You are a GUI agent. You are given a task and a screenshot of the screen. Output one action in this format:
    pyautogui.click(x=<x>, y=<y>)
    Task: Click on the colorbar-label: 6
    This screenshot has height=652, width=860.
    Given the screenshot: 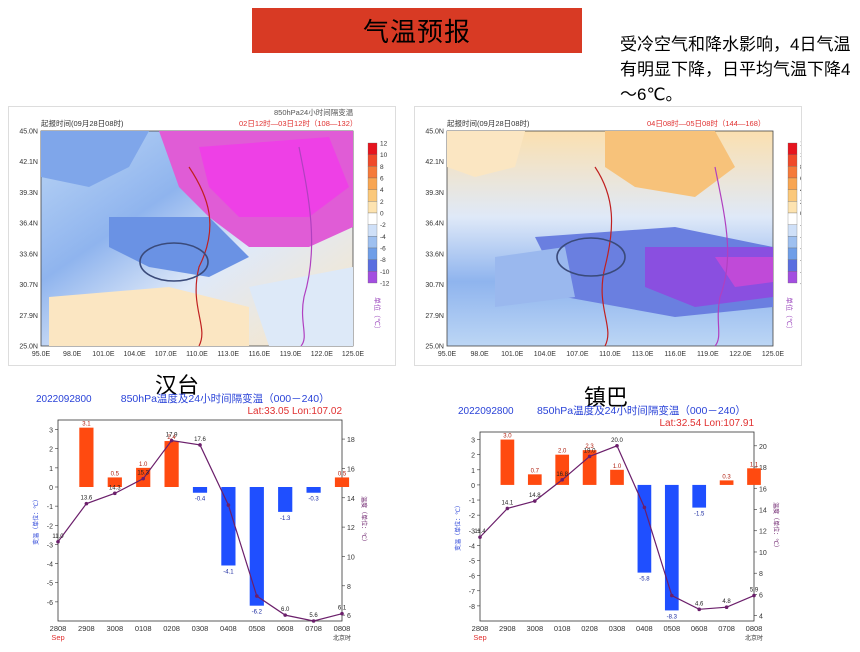 What is the action you would take?
    pyautogui.click(x=800, y=179)
    